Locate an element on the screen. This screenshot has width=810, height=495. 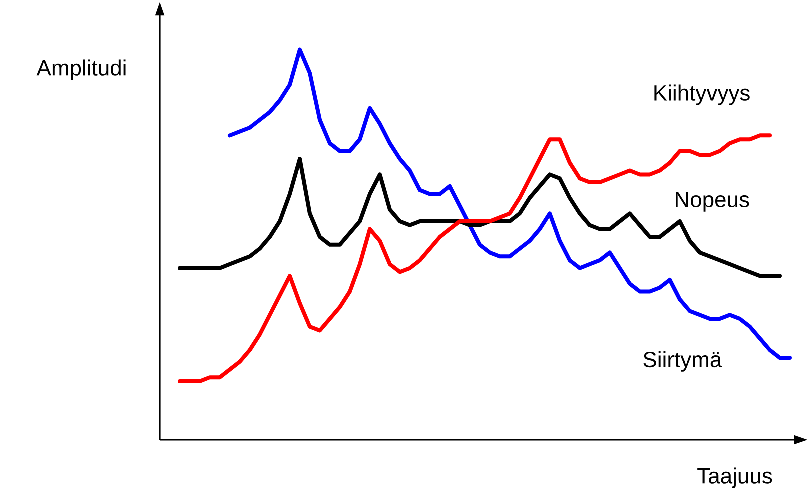
series-label: Nopeus is located at coordinates (713, 202).